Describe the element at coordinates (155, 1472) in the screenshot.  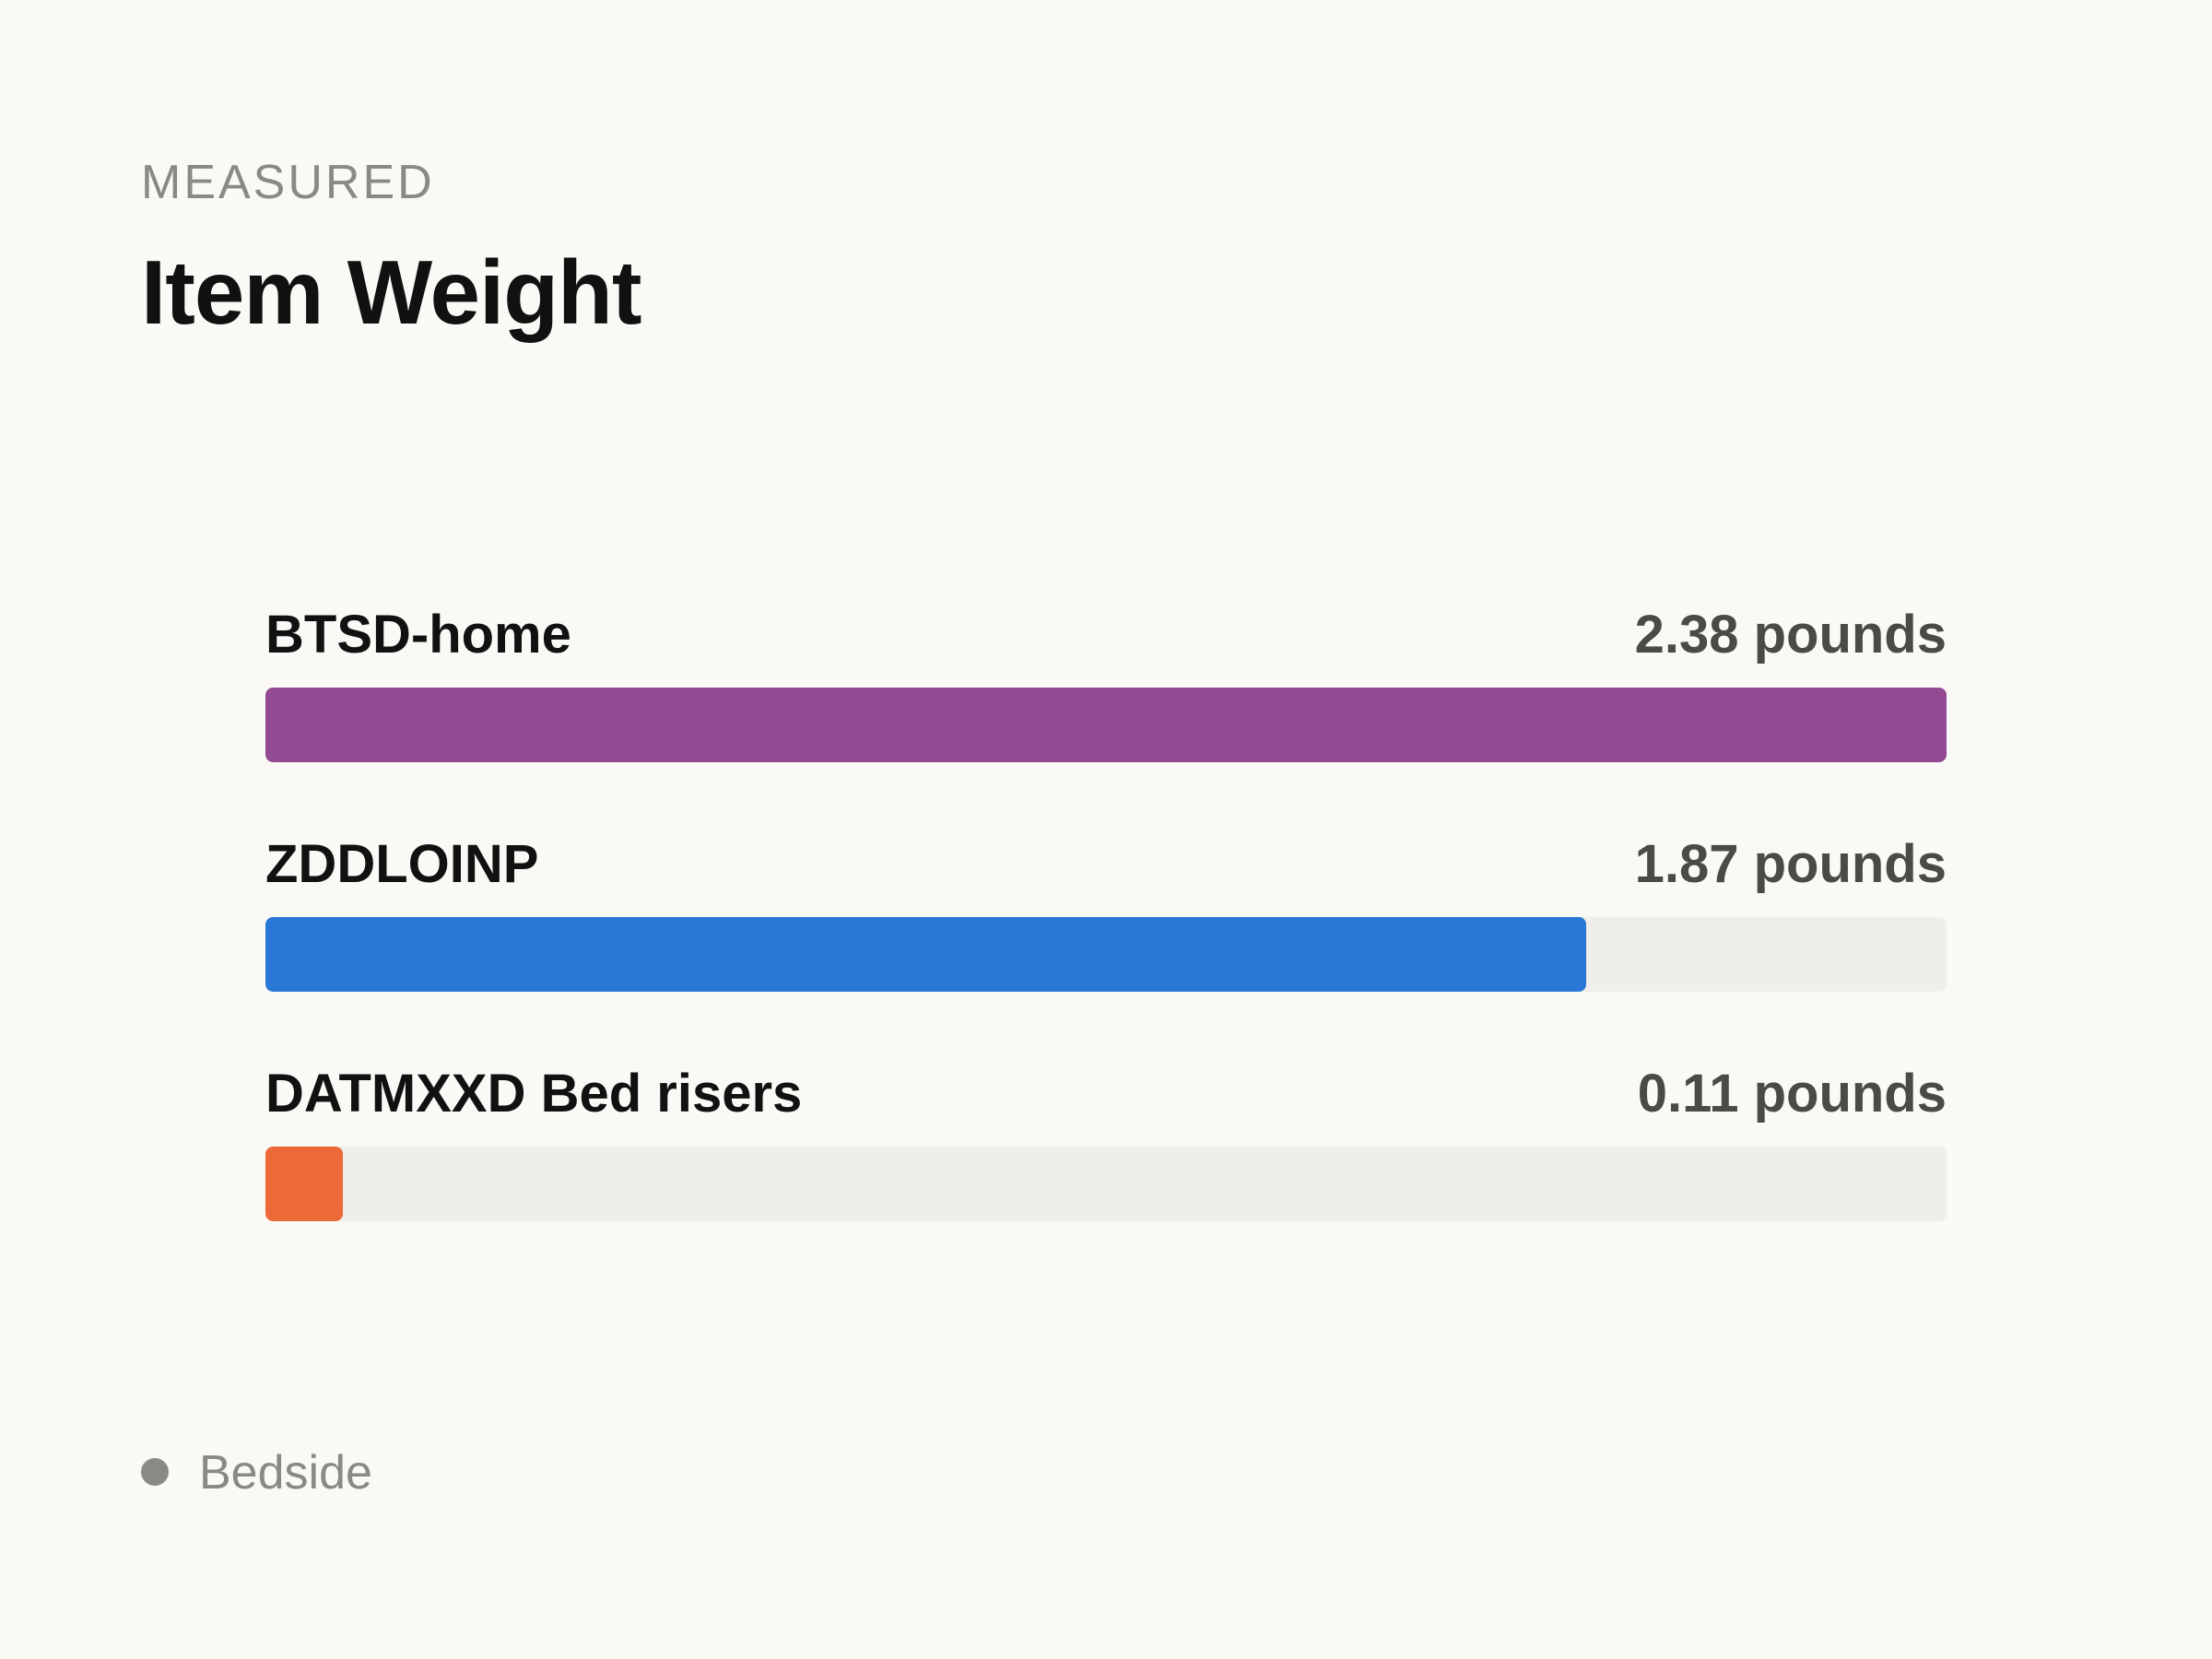
I see `legend-dot-icon` at that location.